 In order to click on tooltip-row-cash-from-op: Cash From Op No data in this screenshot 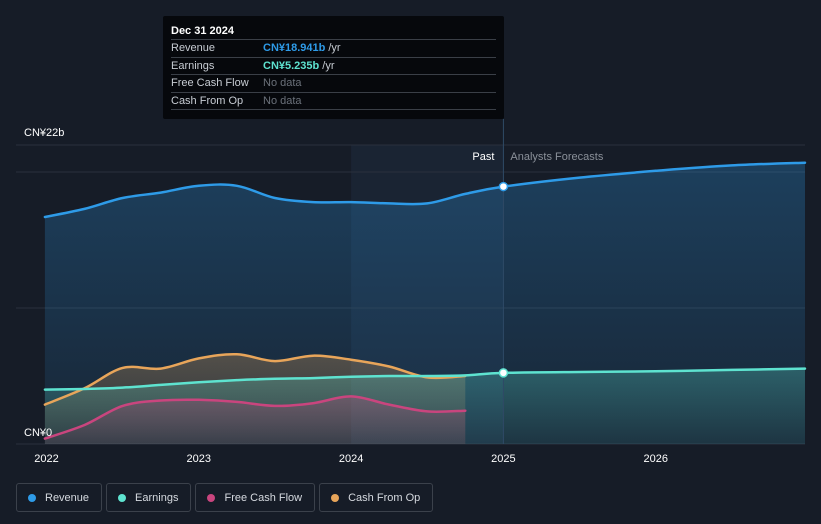, I will do `click(333, 101)`.